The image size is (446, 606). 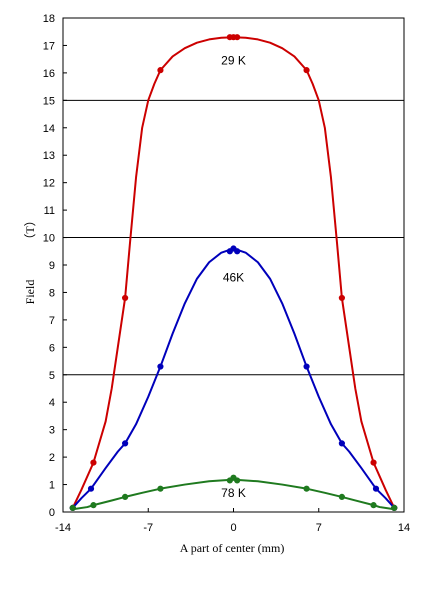 I want to click on series-label-78k: 78 K, so click(x=233, y=493).